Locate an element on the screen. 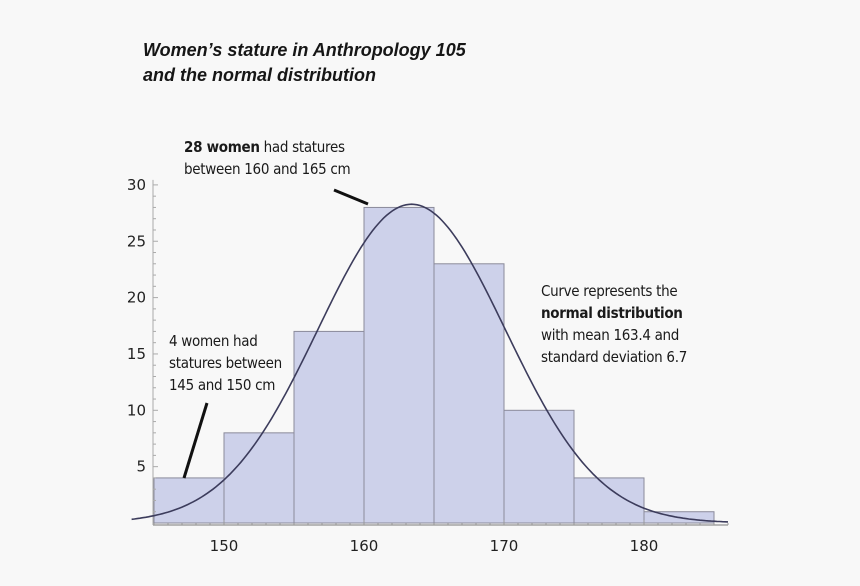  x-tick-label: 170 is located at coordinates (504, 546).